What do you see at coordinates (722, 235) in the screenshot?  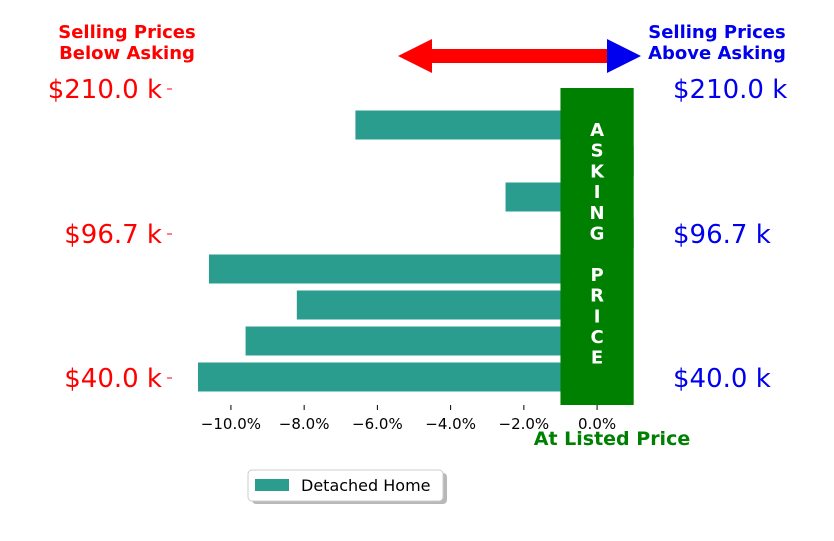 I see `right-price-label: $96.7 k` at bounding box center [722, 235].